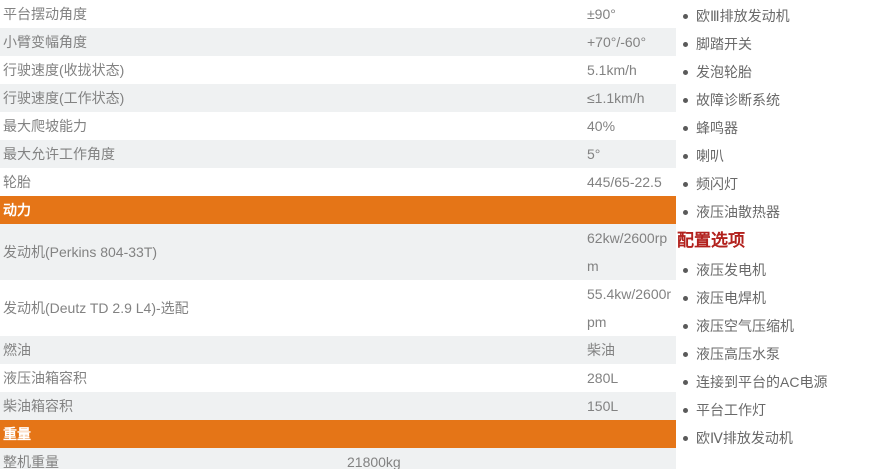  Describe the element at coordinates (779, 184) in the screenshot. I see `feature-item: 频闪灯` at that location.